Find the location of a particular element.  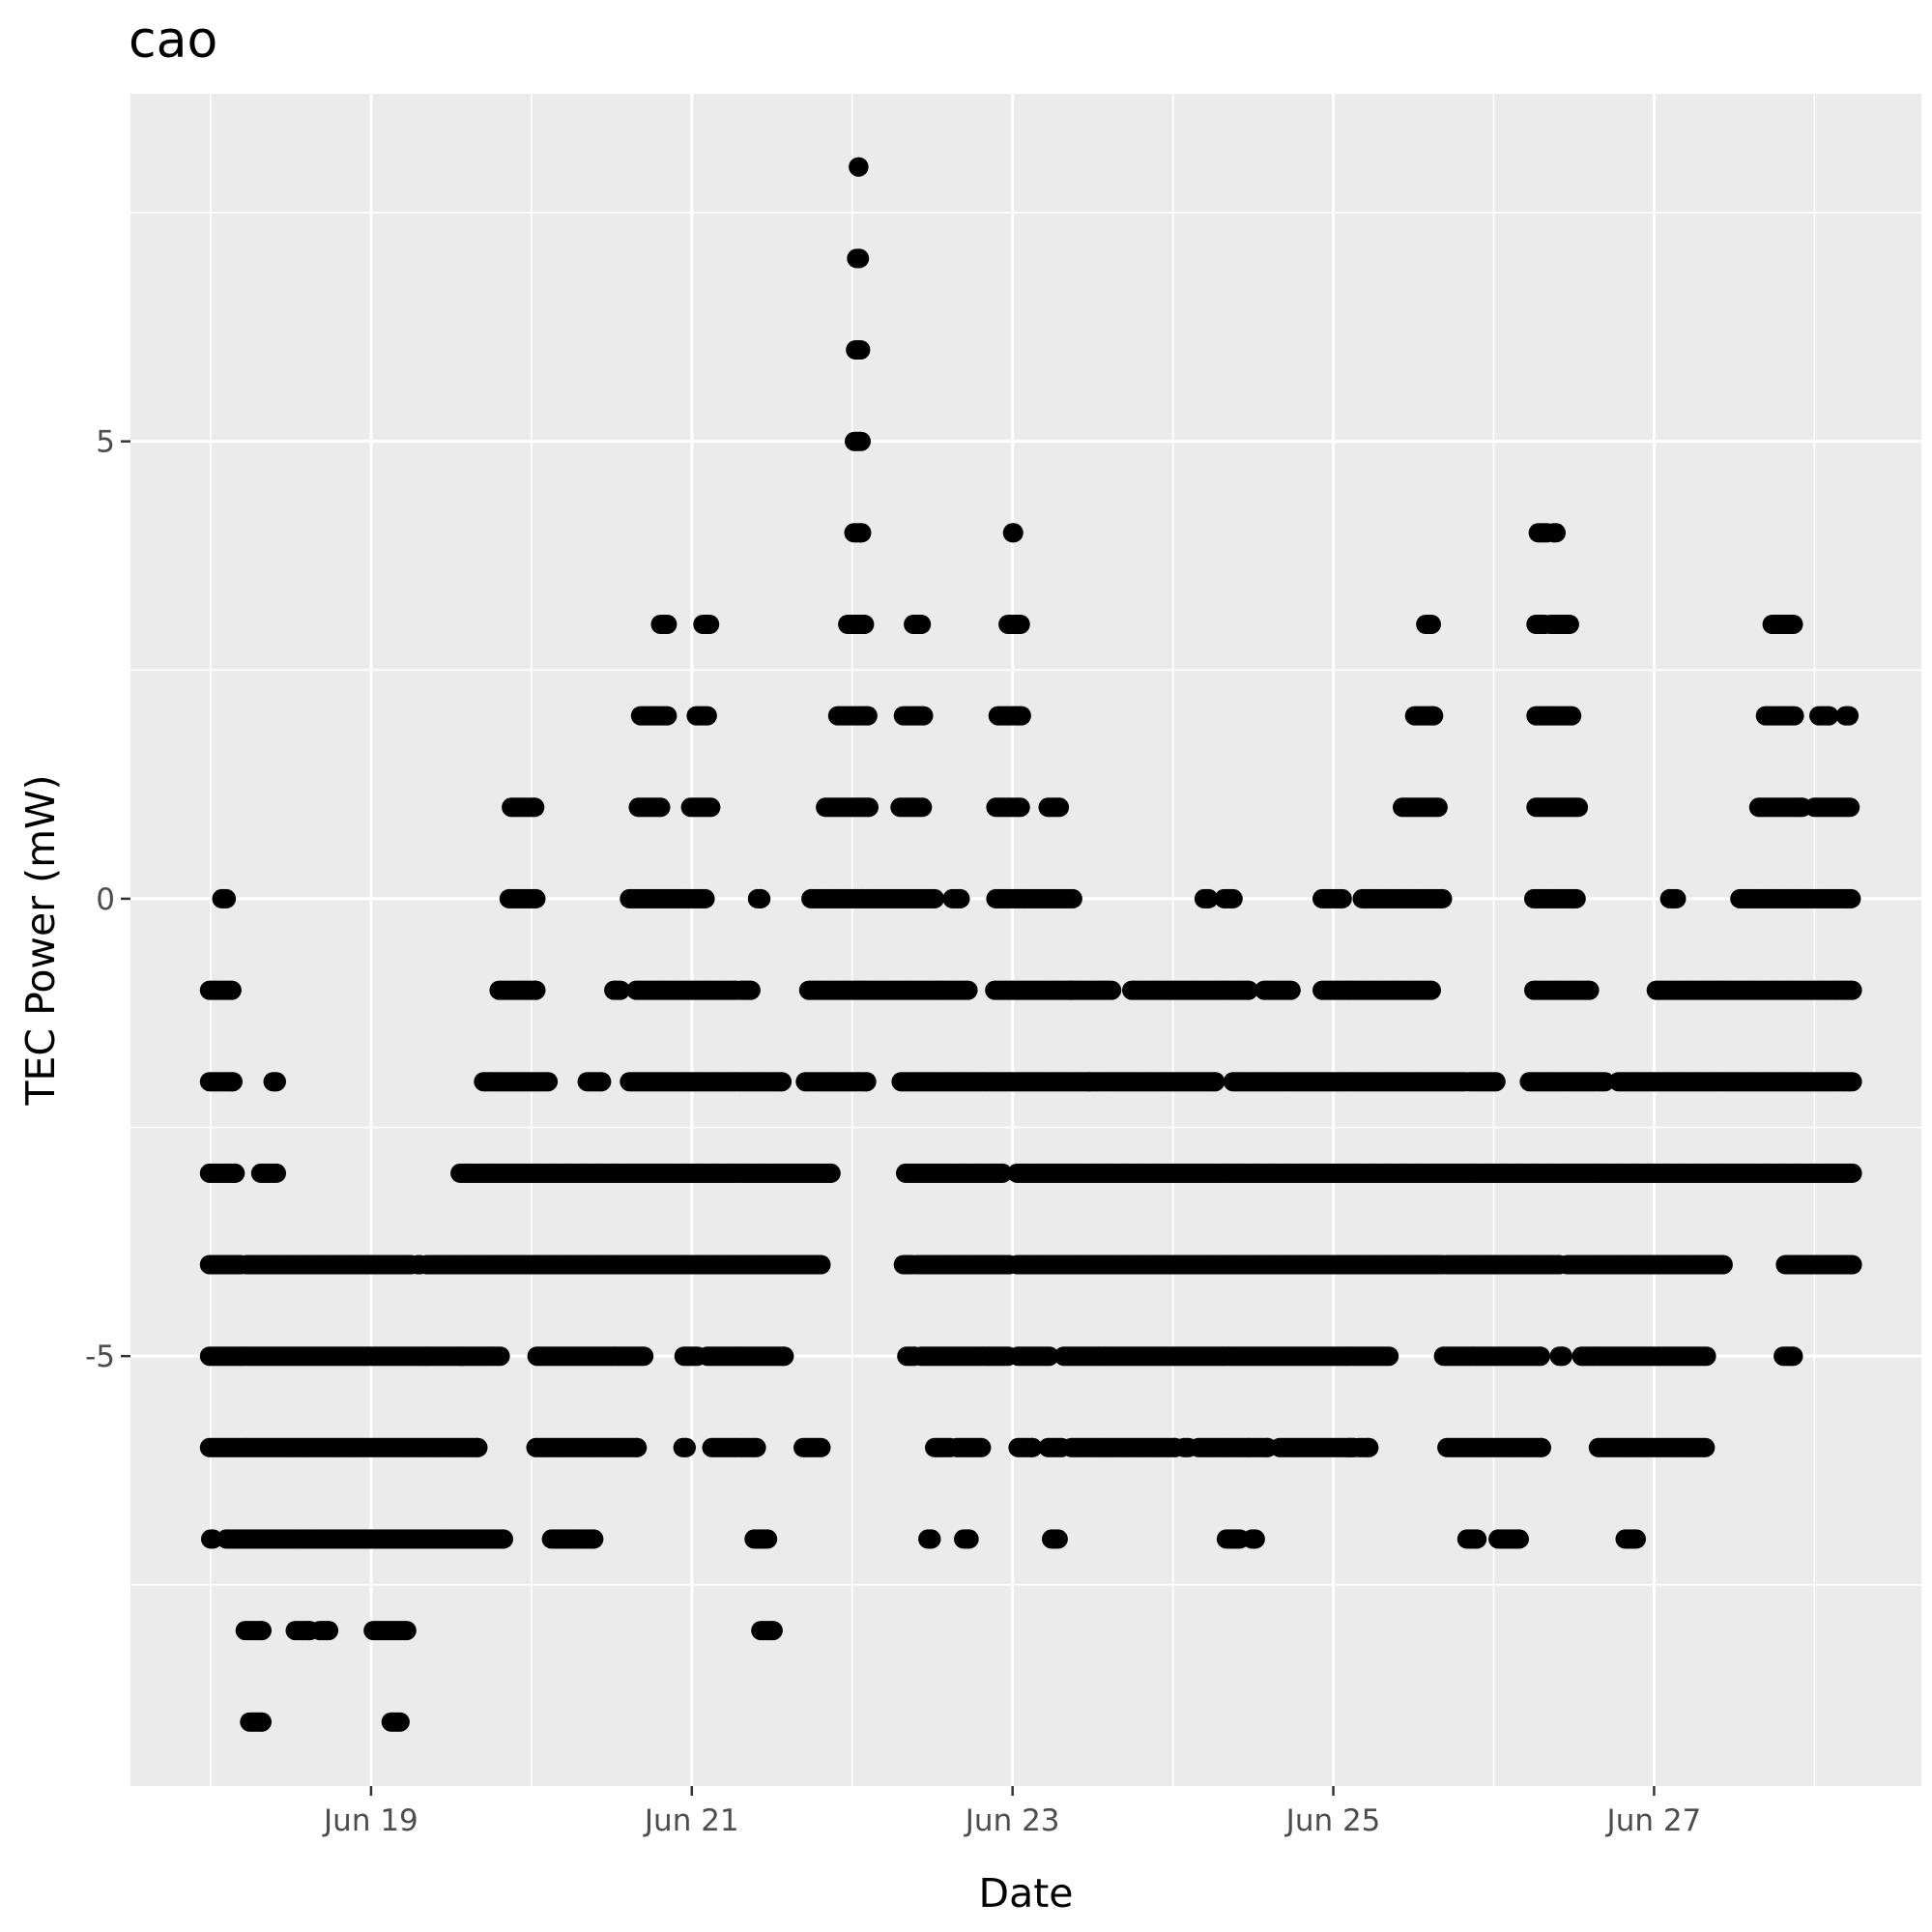

x-tick-label: Jun 23 is located at coordinates (1012, 1820).